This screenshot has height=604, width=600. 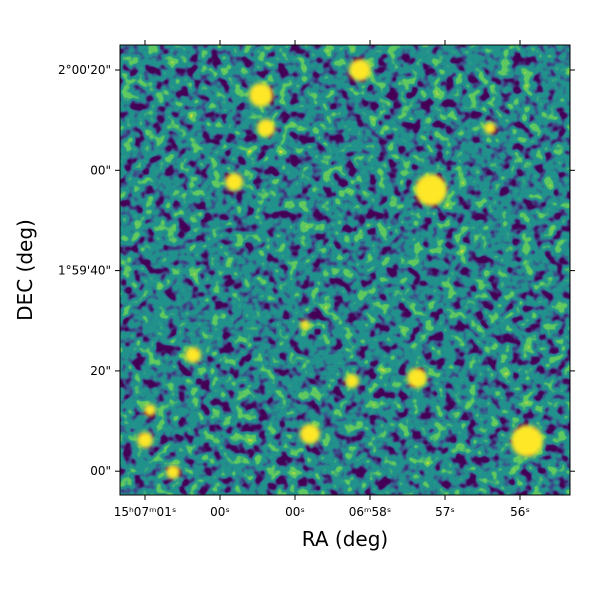 I want to click on y-axis-label: DEC (deg), so click(x=25, y=270).